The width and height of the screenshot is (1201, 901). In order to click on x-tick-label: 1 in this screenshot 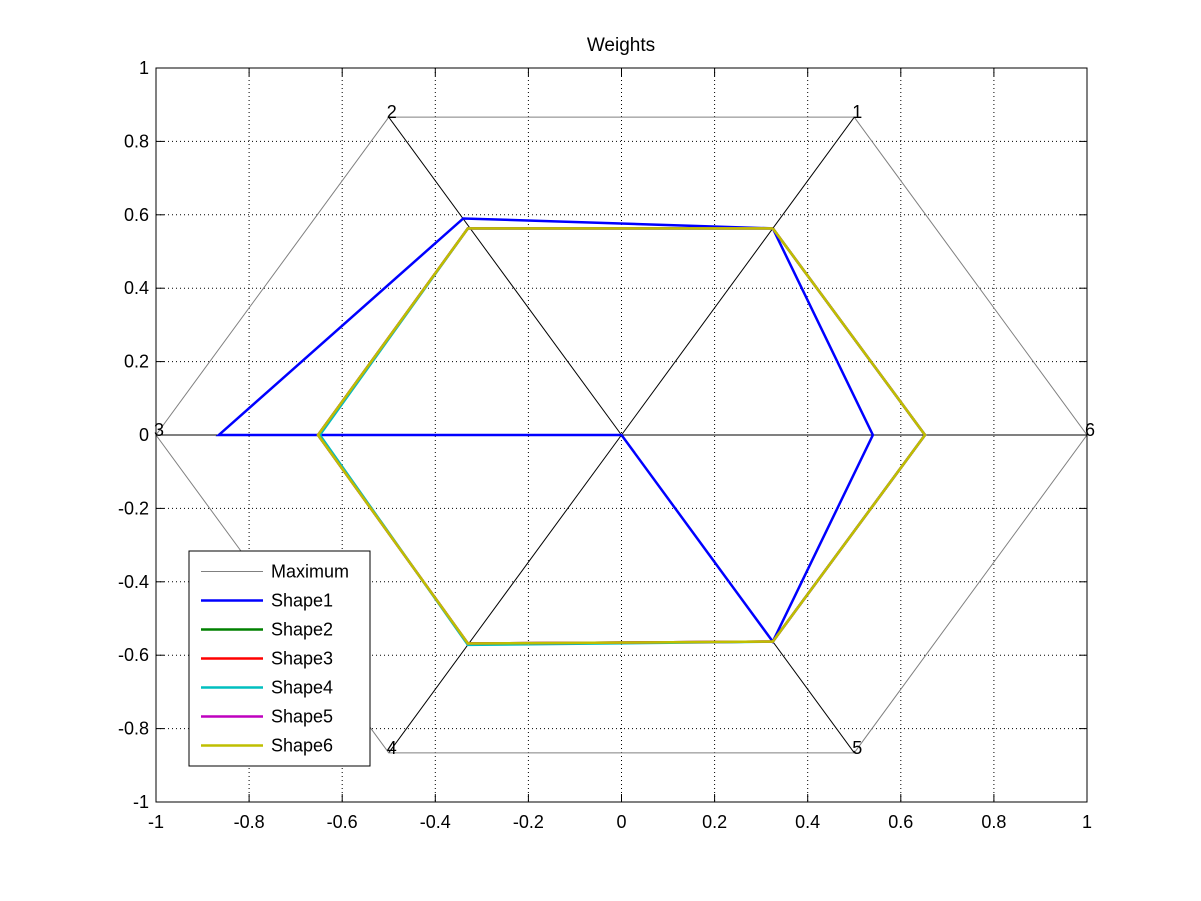, I will do `click(1087, 822)`.